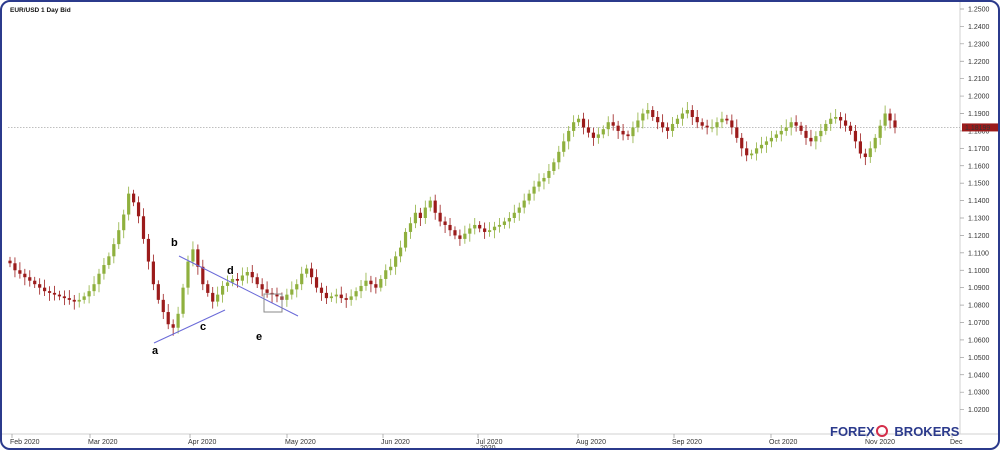  What do you see at coordinates (980, 127) in the screenshot?
I see `last-price-box` at bounding box center [980, 127].